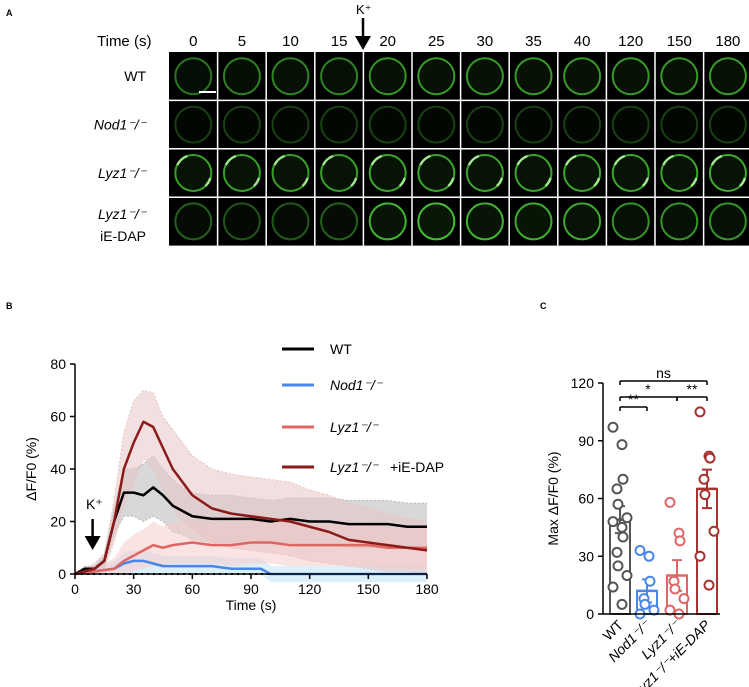  I want to click on stimulus-arrow-label: K⁺, so click(364, 9).